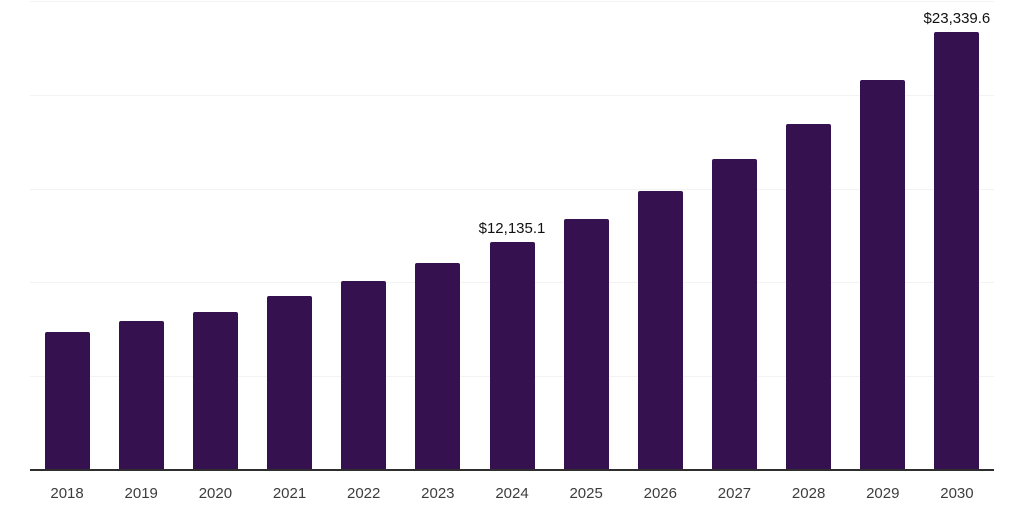 Image resolution: width=1024 pixels, height=512 pixels. What do you see at coordinates (364, 375) in the screenshot?
I see `bar-2022` at bounding box center [364, 375].